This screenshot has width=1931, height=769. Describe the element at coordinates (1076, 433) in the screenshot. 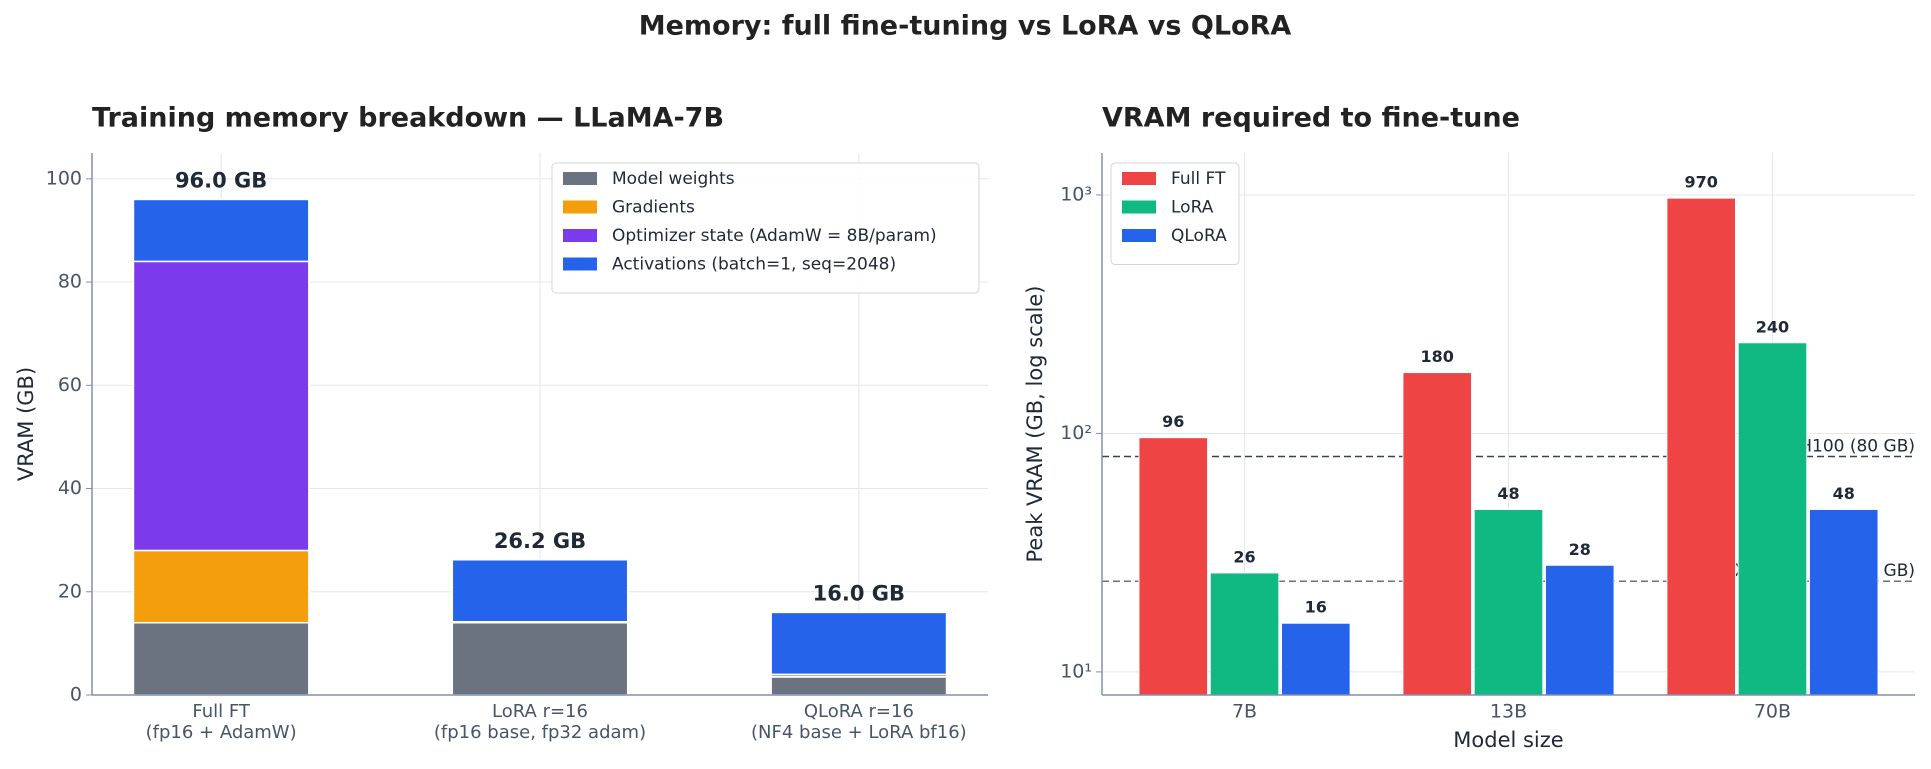

I see `y-tick-label: 10²` at that location.